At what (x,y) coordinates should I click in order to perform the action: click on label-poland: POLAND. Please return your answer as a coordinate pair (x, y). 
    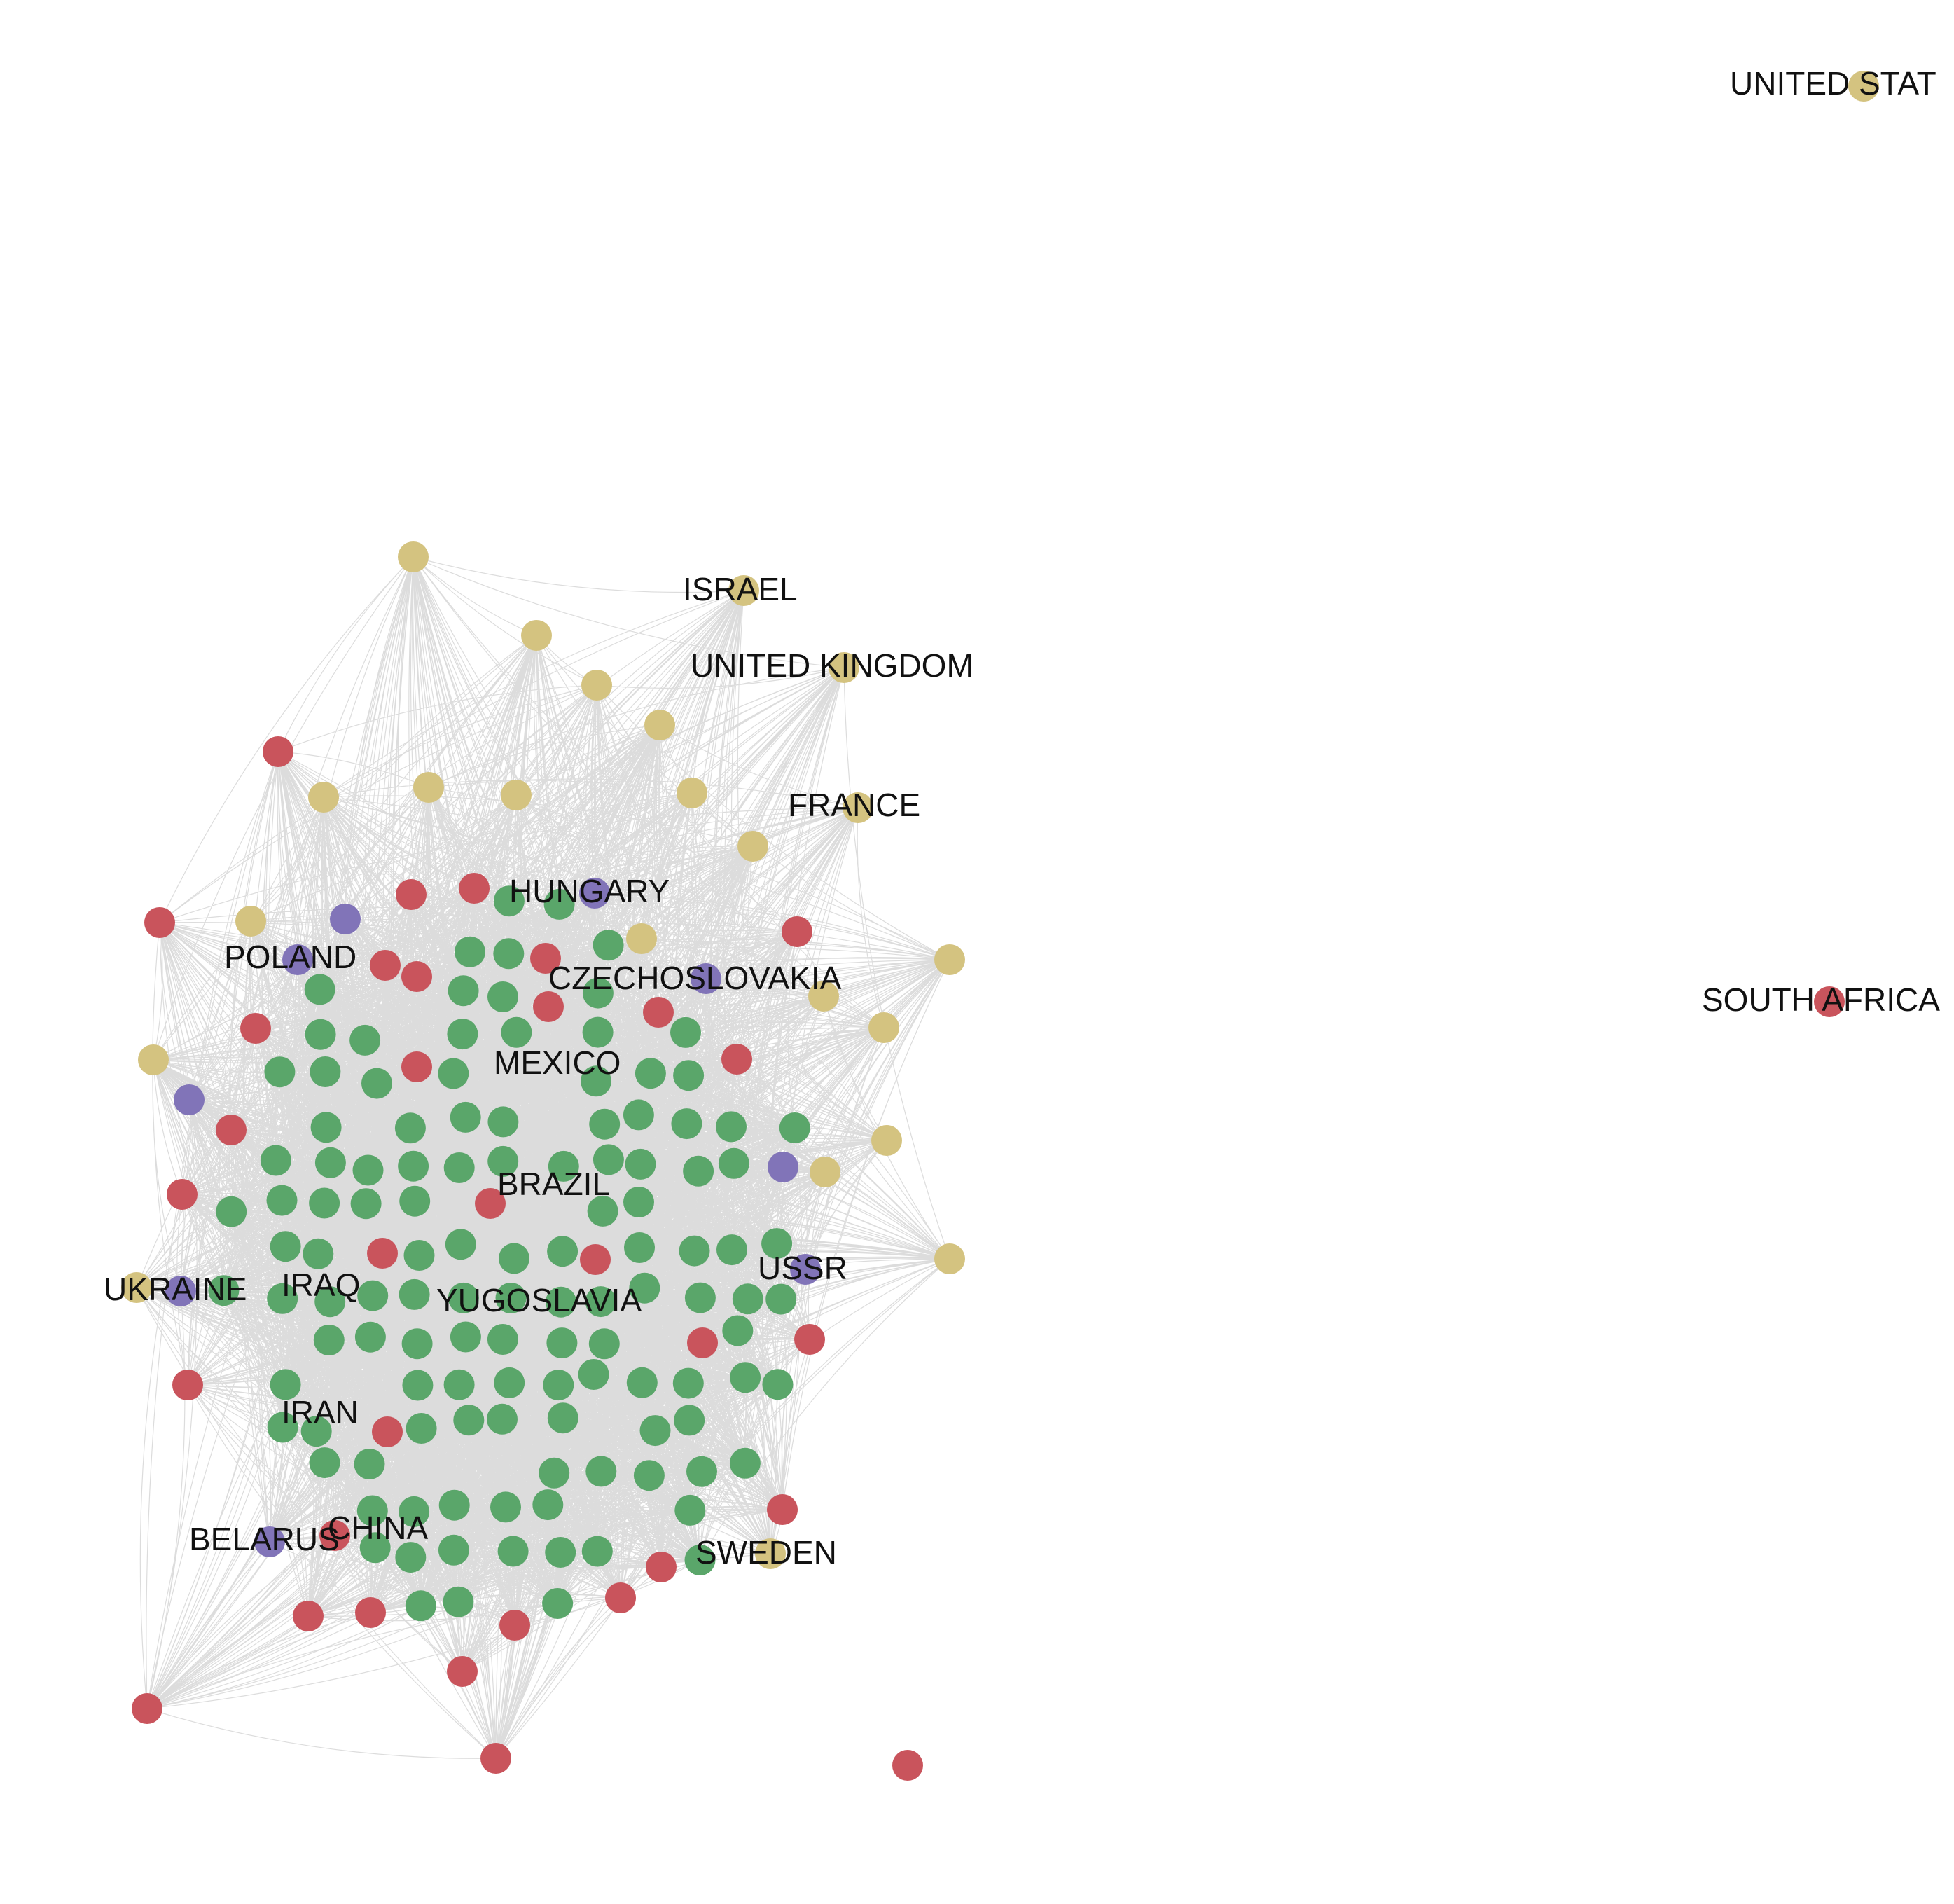
    Looking at the image, I should click on (290, 957).